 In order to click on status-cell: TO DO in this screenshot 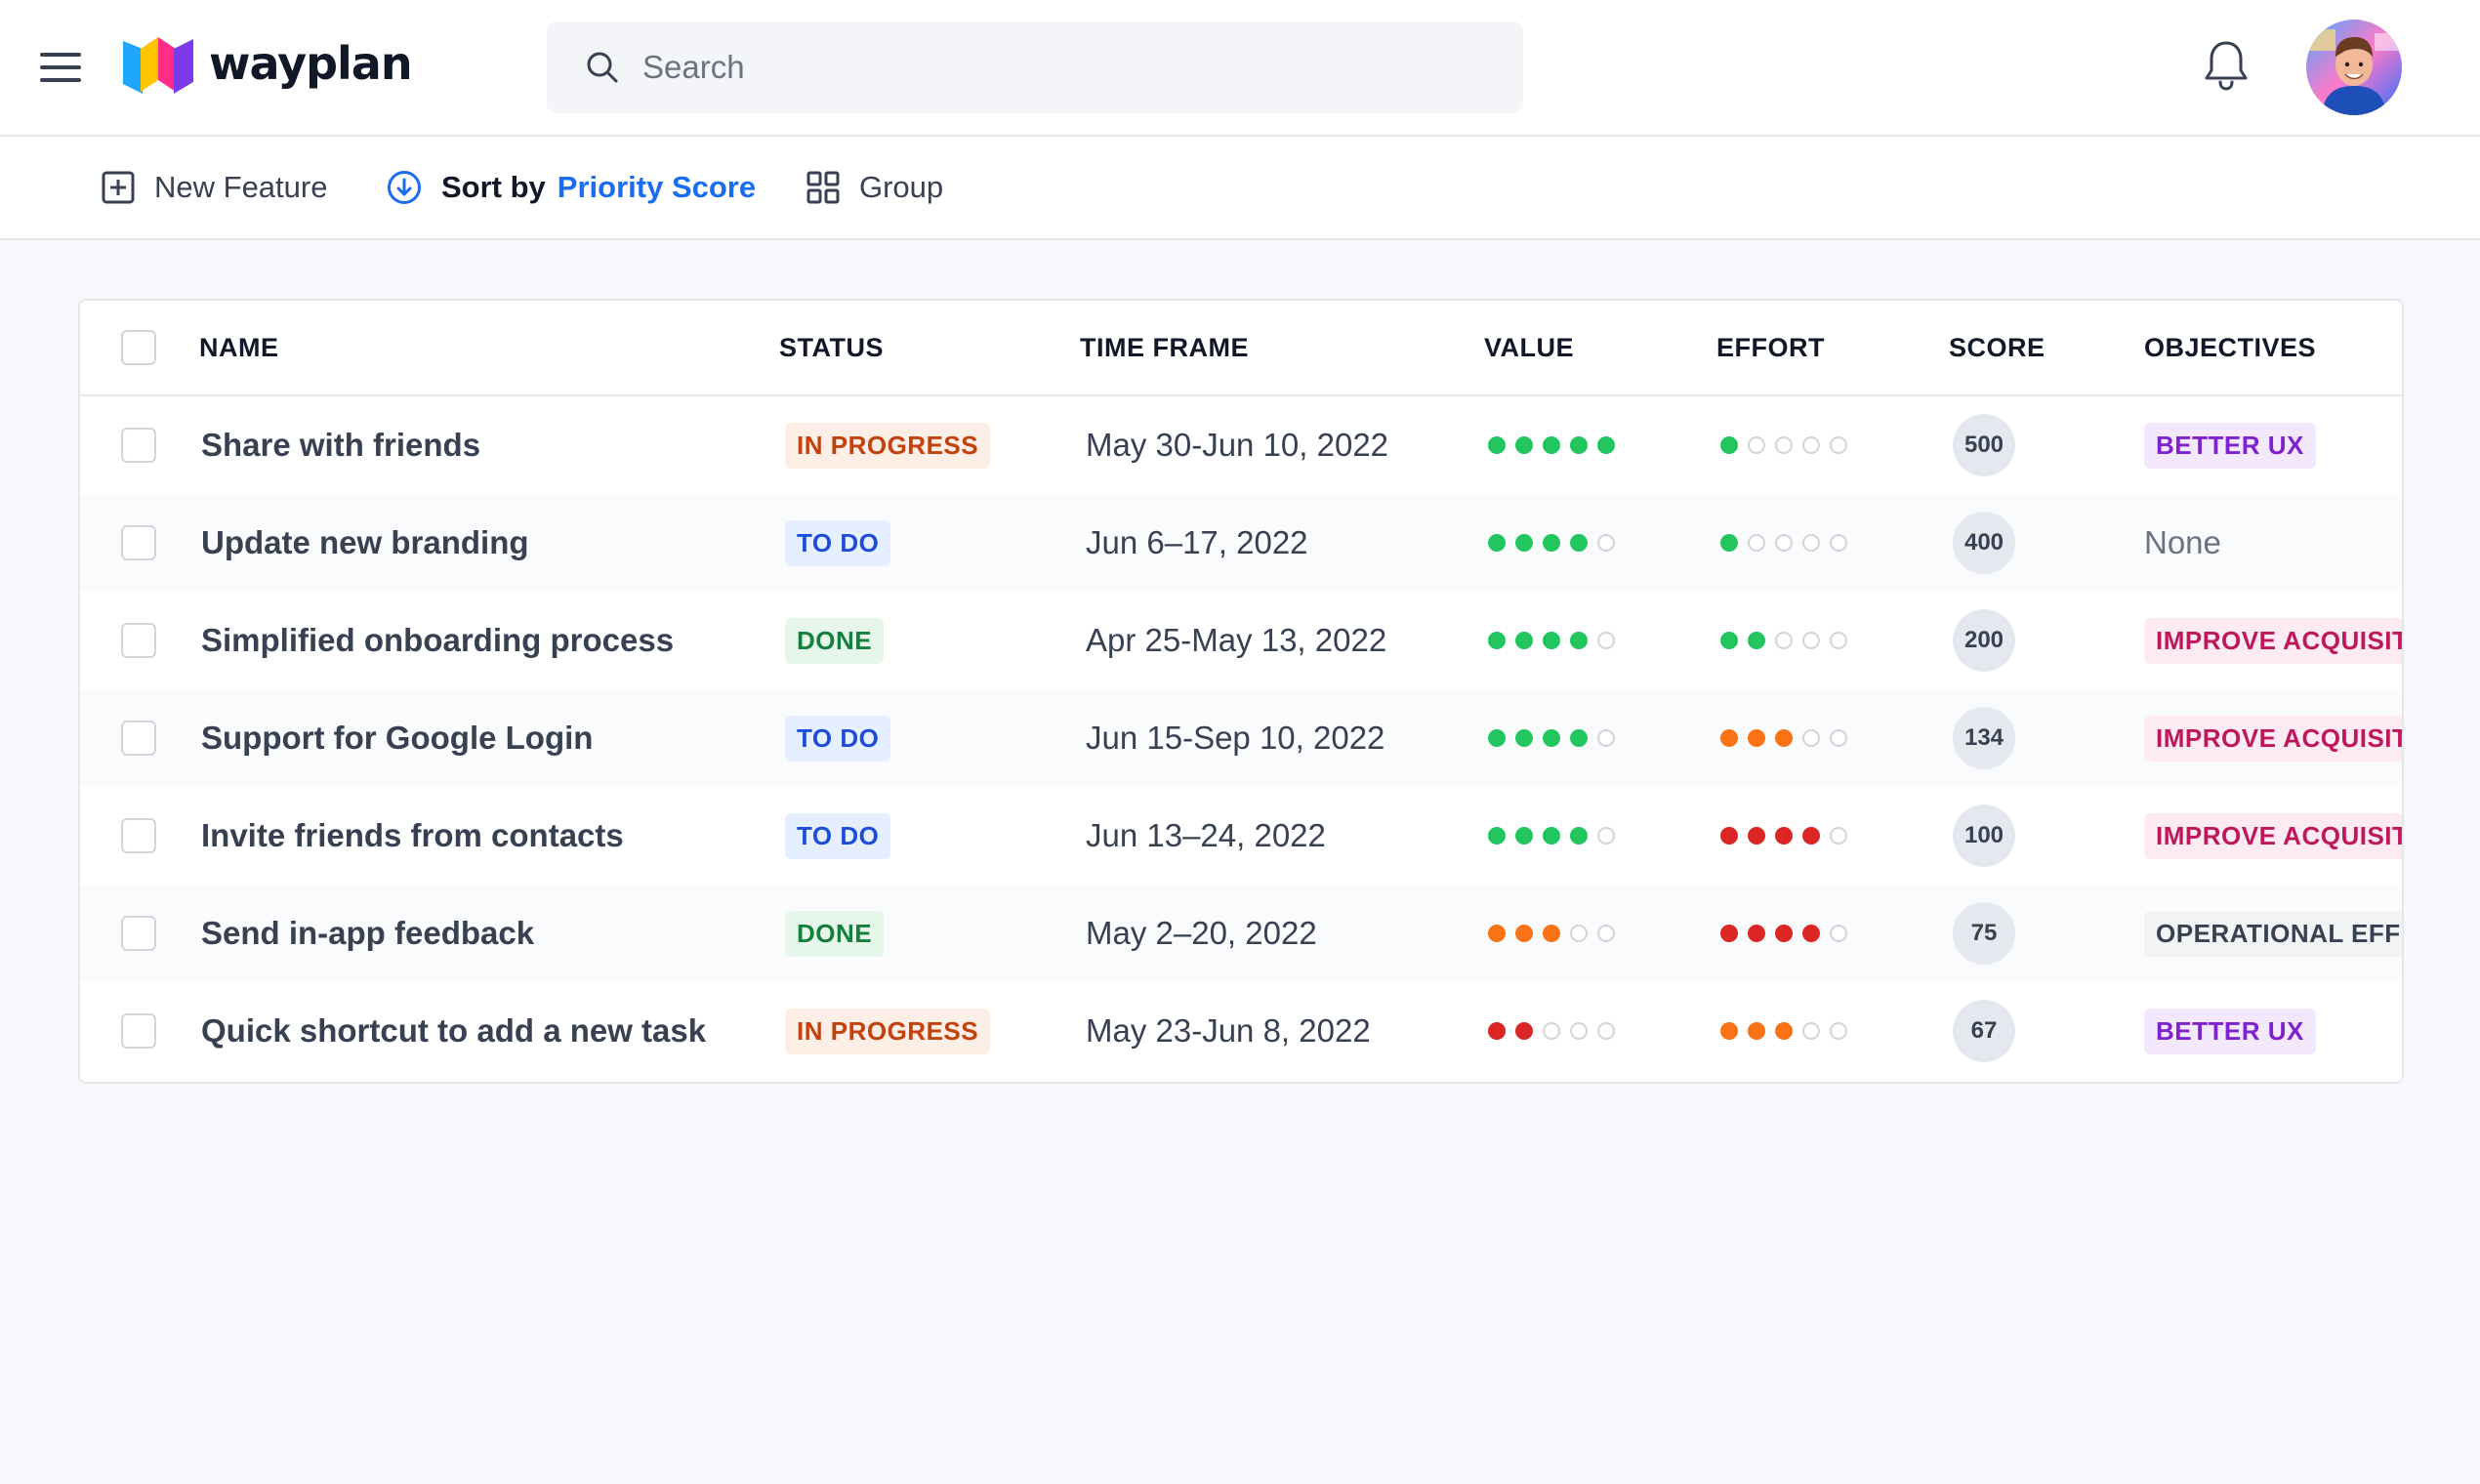, I will do `click(838, 836)`.